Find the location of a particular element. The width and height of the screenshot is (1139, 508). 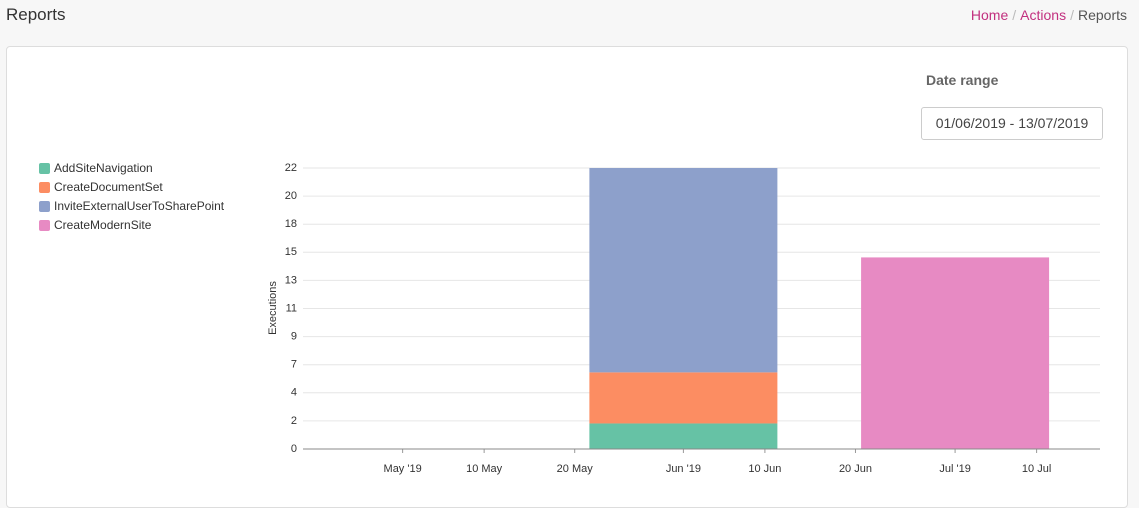

y-tick-label: 22 is located at coordinates (291, 168).